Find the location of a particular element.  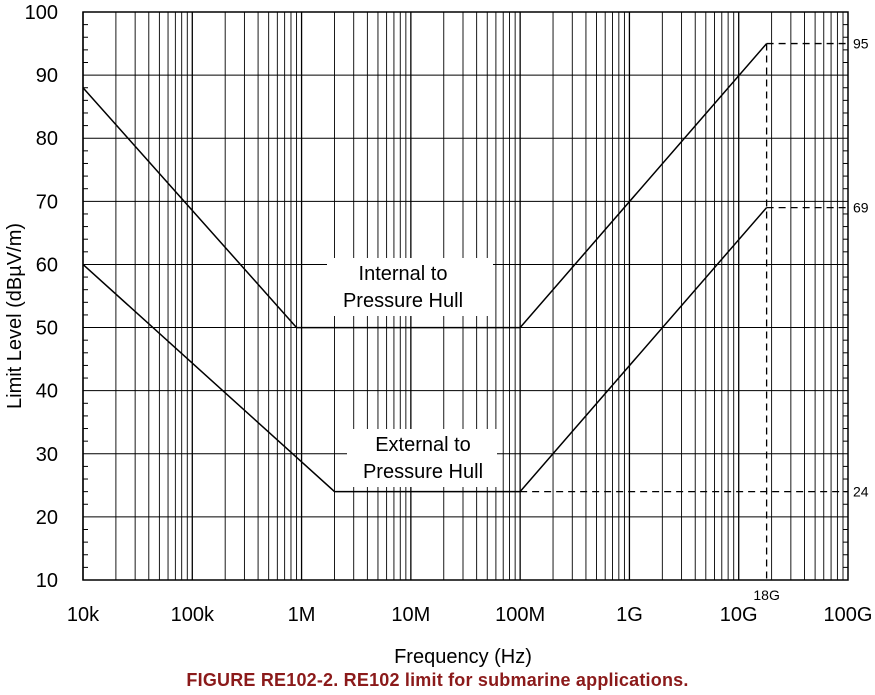

x-tick-label: 10G is located at coordinates (739, 615).